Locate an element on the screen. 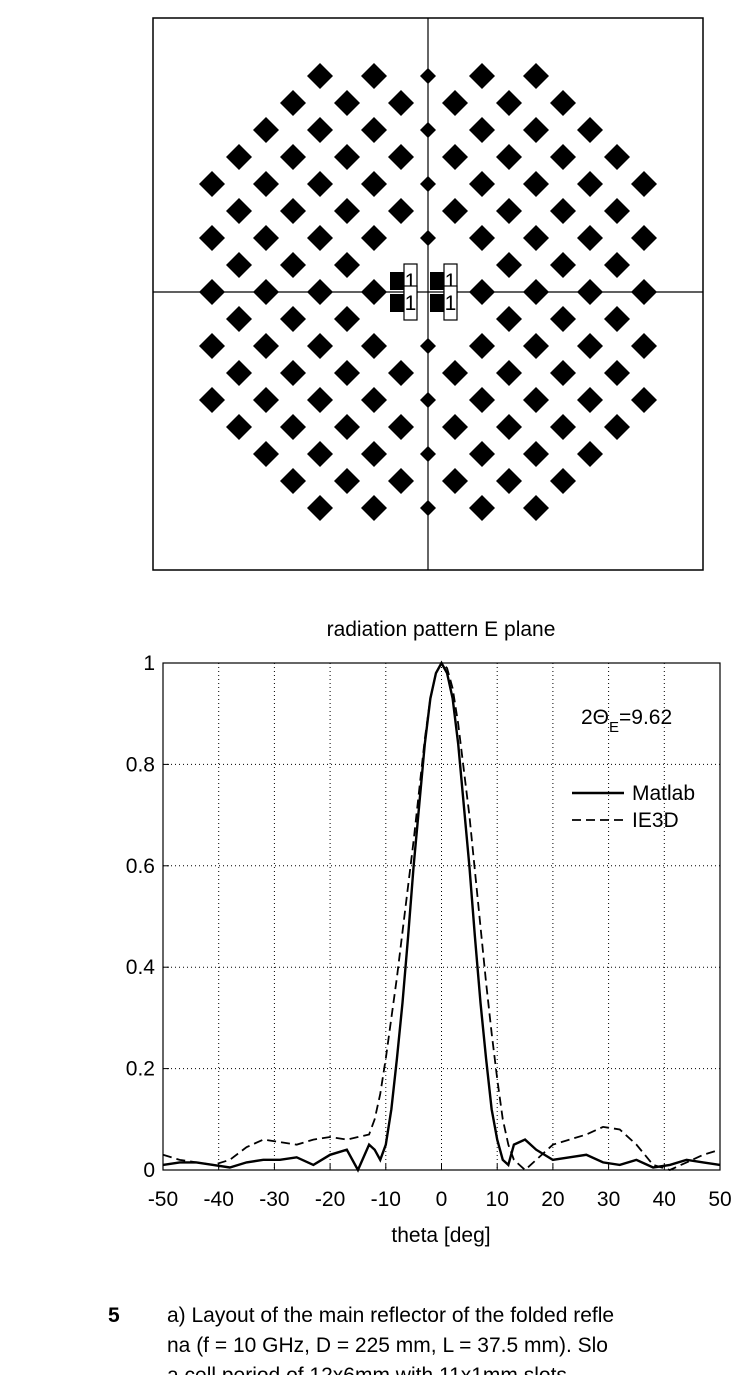 This screenshot has height=1375, width=749. x-tick-label: 0 is located at coordinates (442, 1199).